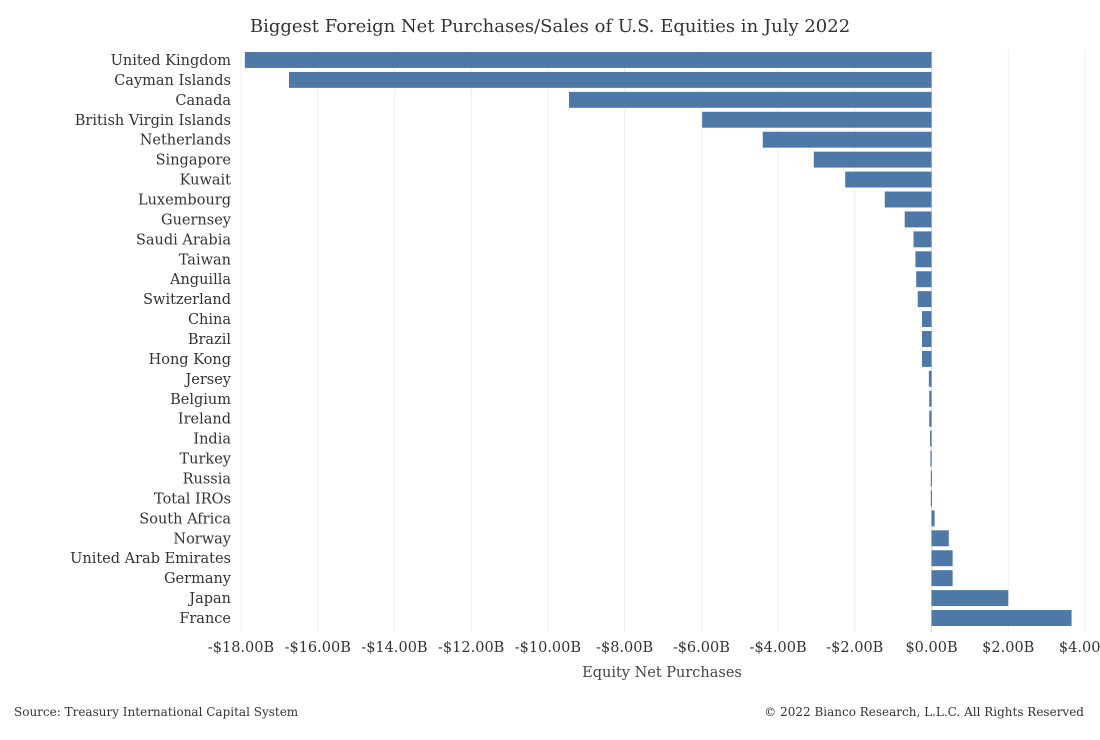 The image size is (1100, 740). I want to click on x-tick-label: -$16.00B, so click(318, 648).